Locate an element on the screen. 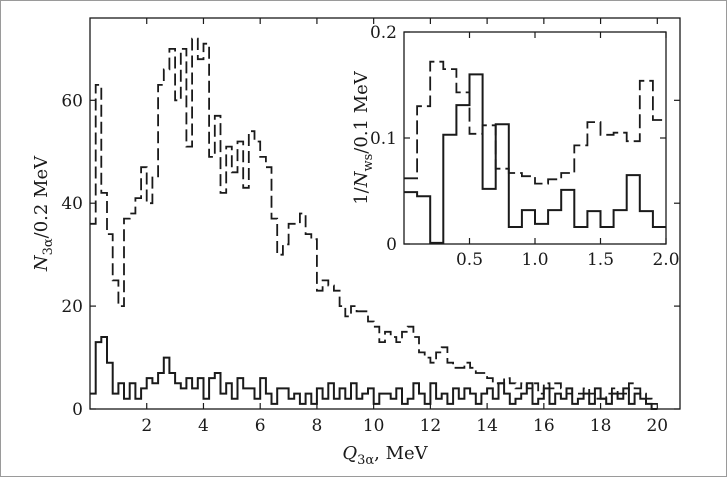 The width and height of the screenshot is (727, 478). x-tick-label: 16 is located at coordinates (544, 426).